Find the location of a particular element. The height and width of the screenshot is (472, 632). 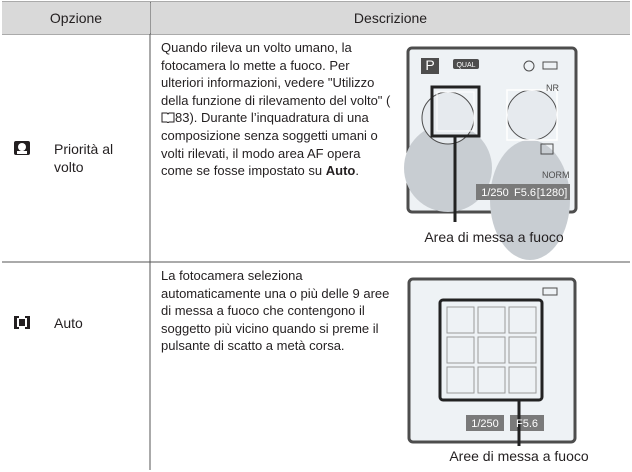

option: Priorità al volto is located at coordinates (84, 158).